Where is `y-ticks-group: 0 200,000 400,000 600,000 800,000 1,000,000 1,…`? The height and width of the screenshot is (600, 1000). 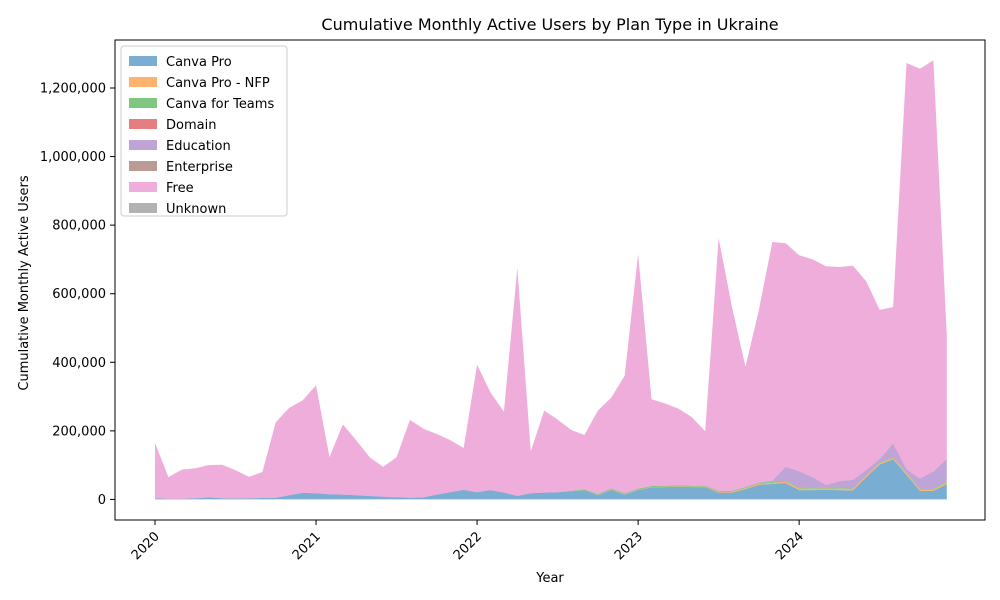 y-ticks-group: 0 200,000 400,000 600,000 800,000 1,000,000 1,… is located at coordinates (77, 295).